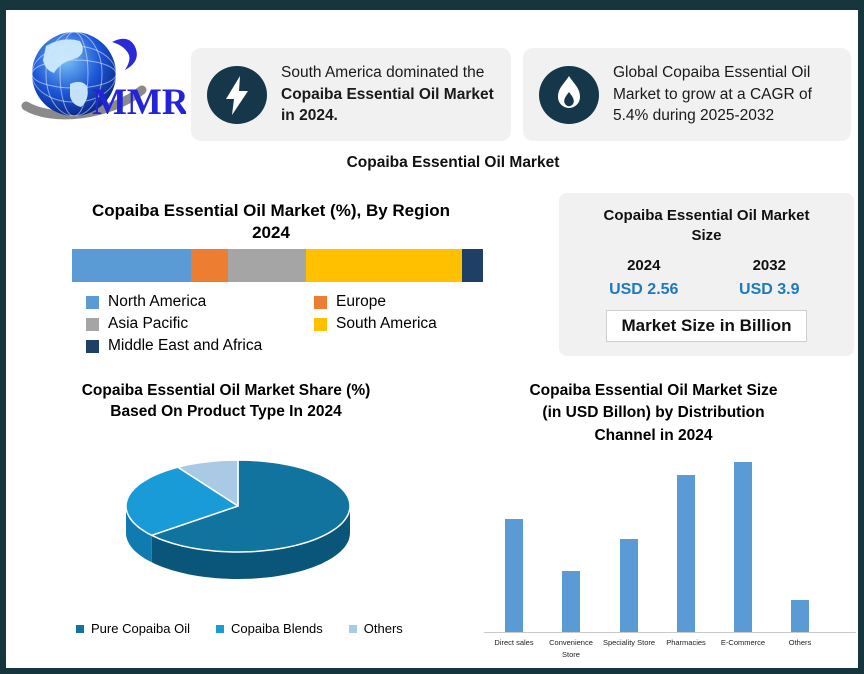  I want to click on legend-label: Asia Pacific, so click(148, 323).